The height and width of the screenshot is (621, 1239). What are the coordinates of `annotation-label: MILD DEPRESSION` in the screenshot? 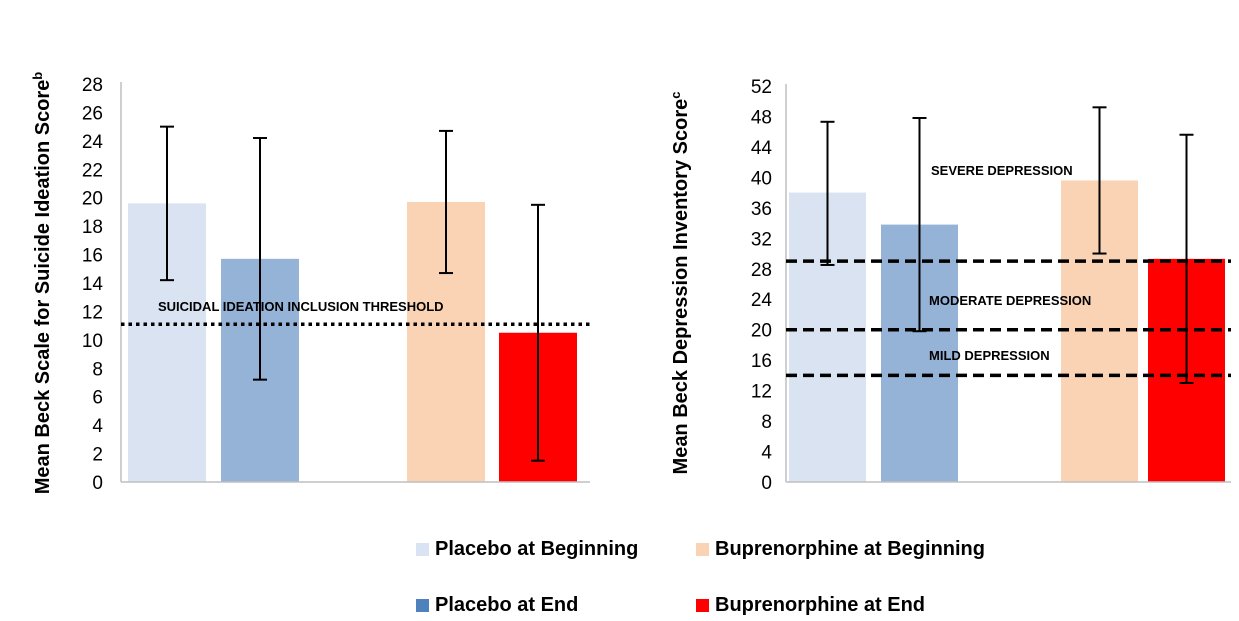 It's located at (989, 355).